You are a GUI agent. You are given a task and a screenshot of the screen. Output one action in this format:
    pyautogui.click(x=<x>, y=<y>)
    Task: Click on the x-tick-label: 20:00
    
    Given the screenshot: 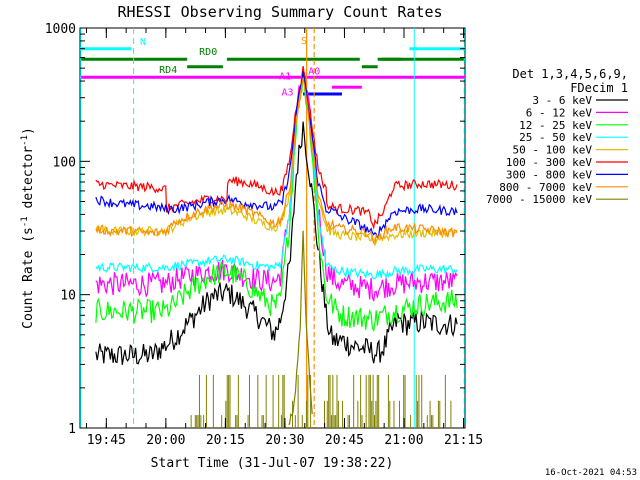 What is the action you would take?
    pyautogui.click(x=165, y=440)
    